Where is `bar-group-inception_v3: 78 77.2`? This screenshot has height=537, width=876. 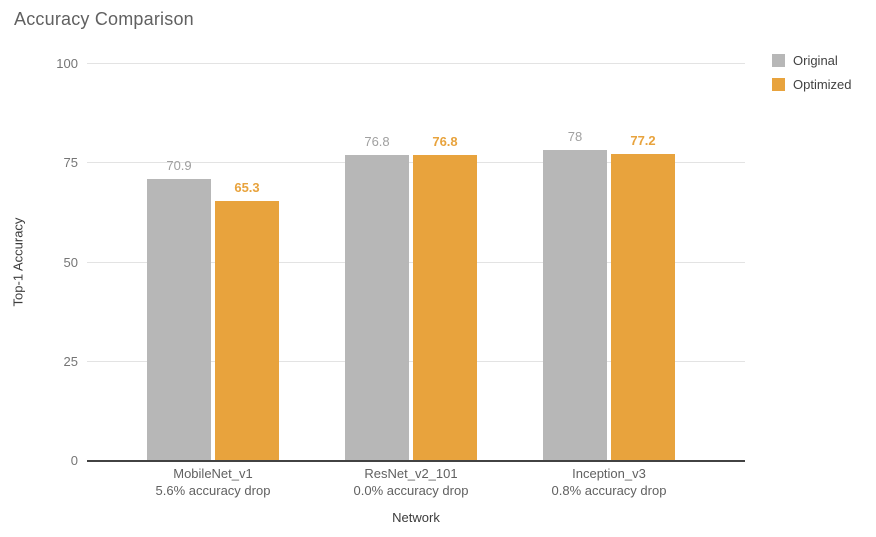
bar-group-inception_v3: 78 77.2 is located at coordinates (609, 294).